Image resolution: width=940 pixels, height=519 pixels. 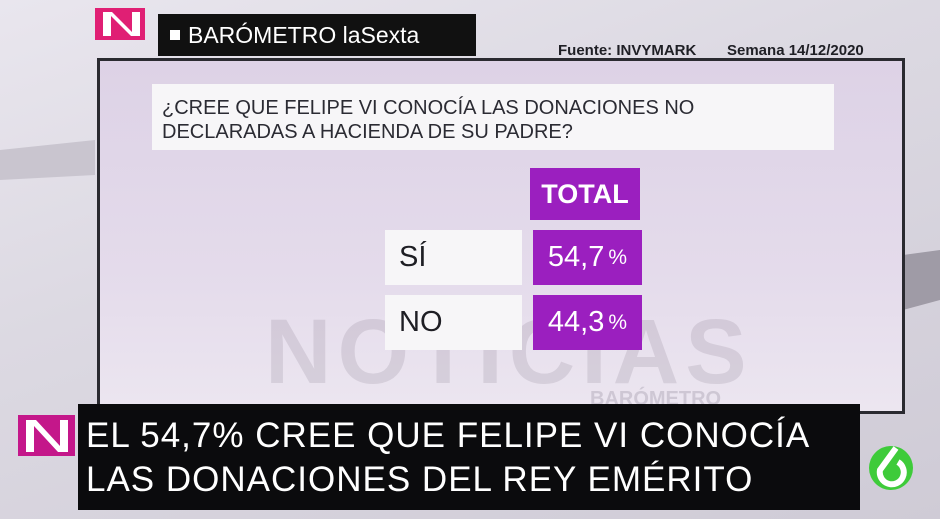 I want to click on brand-label: BARÓMETRO laSexta, so click(x=317, y=35).